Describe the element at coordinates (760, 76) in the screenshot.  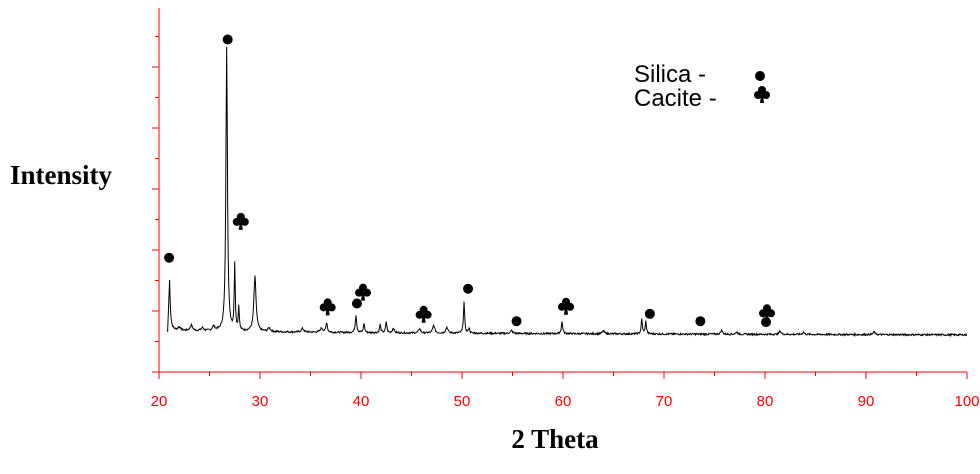
I see `legend-silica-marker` at that location.